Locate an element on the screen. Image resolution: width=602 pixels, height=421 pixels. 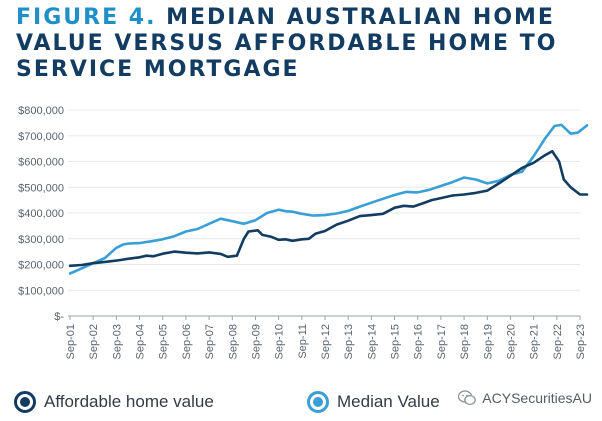
x-tick-label: Sep-08 is located at coordinates (233, 341).